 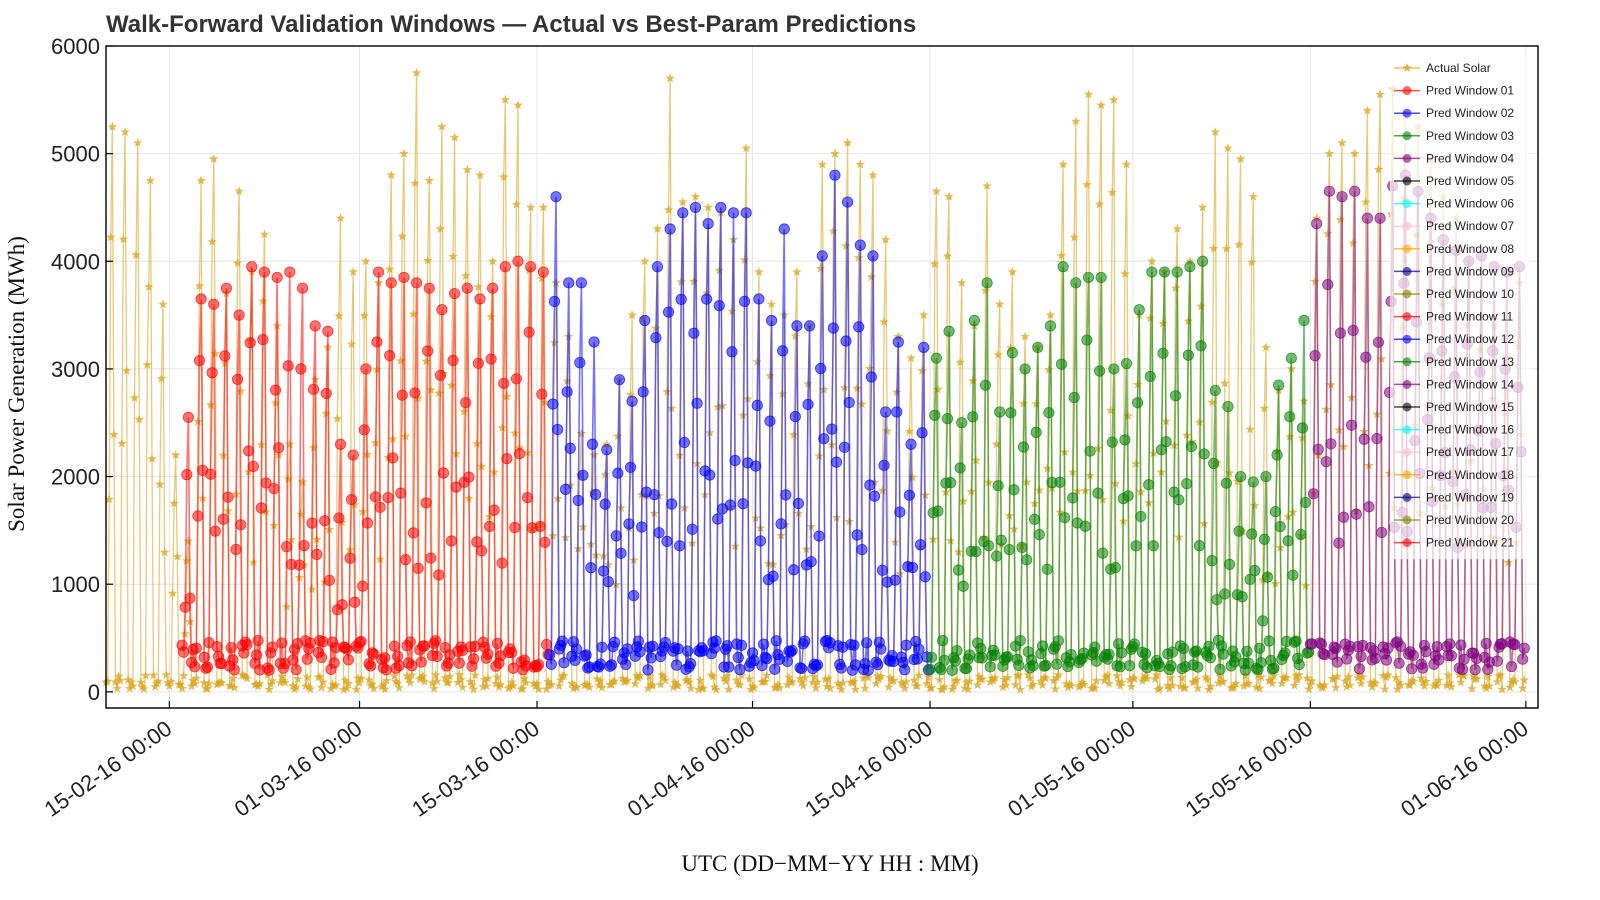 What do you see at coordinates (1470, 339) in the screenshot?
I see `legend-label: Pred Window 12` at bounding box center [1470, 339].